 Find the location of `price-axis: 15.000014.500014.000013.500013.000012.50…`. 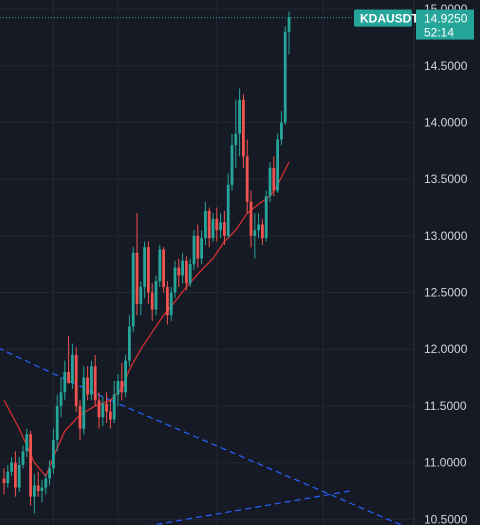

price-axis: 15.000014.500014.000013.500013.000012.50… is located at coordinates (446, 263).